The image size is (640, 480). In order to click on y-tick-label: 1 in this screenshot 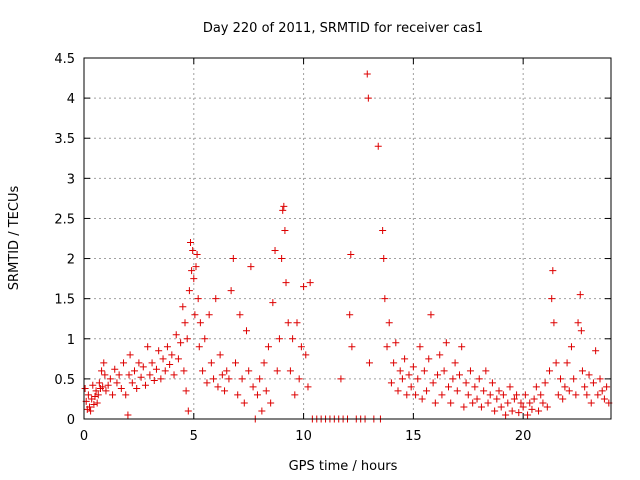, I will do `click(71, 340)`.